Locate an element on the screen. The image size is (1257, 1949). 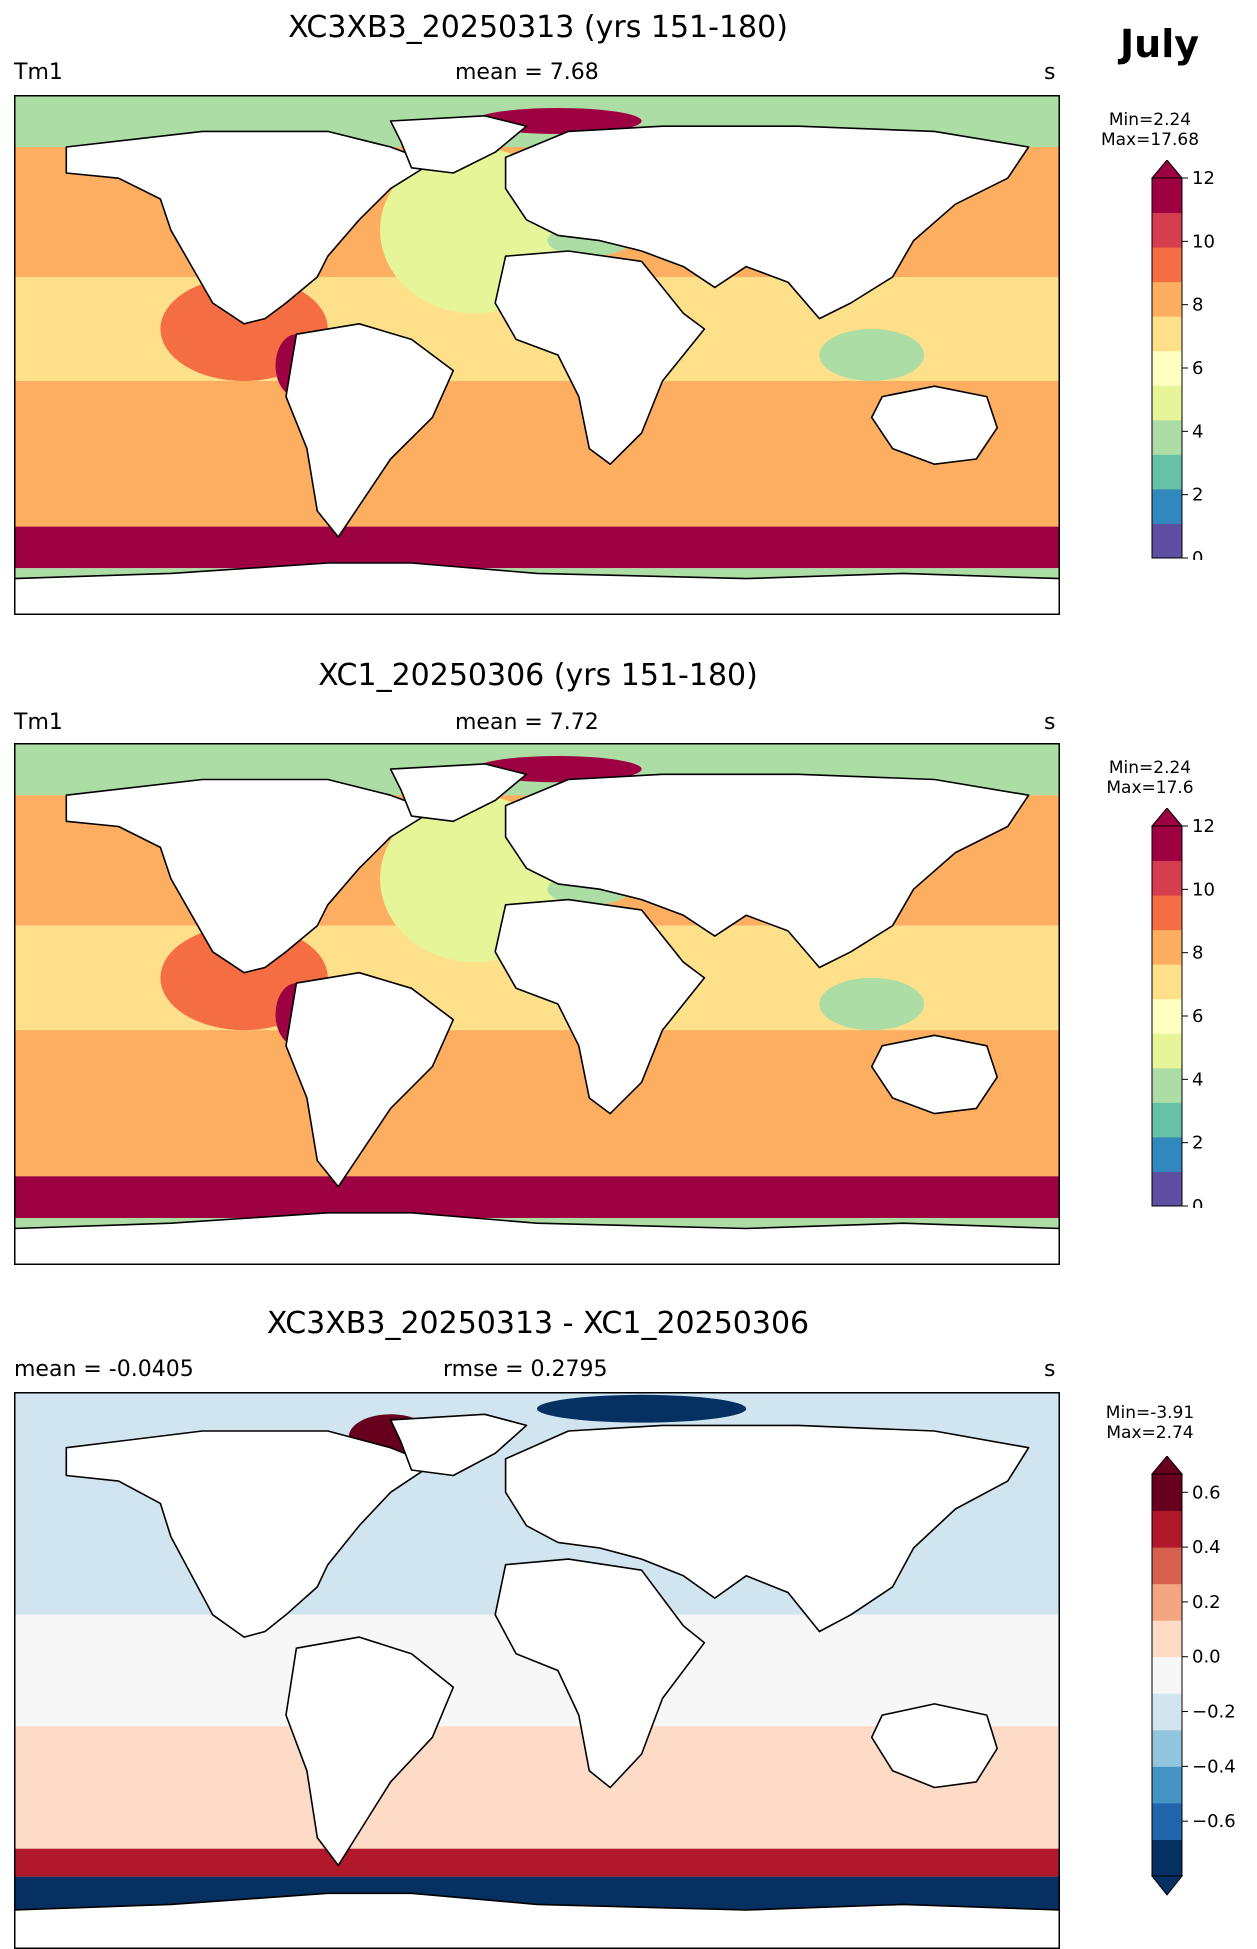
panel-1-max-label: Max=17.68 is located at coordinates (1150, 140).